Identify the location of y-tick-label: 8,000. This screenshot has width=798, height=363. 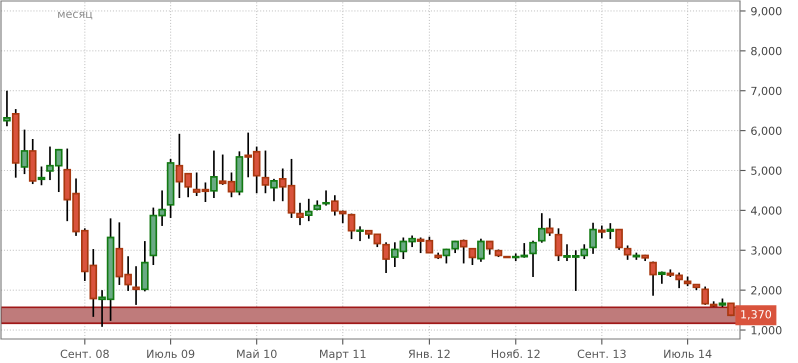
(766, 51).